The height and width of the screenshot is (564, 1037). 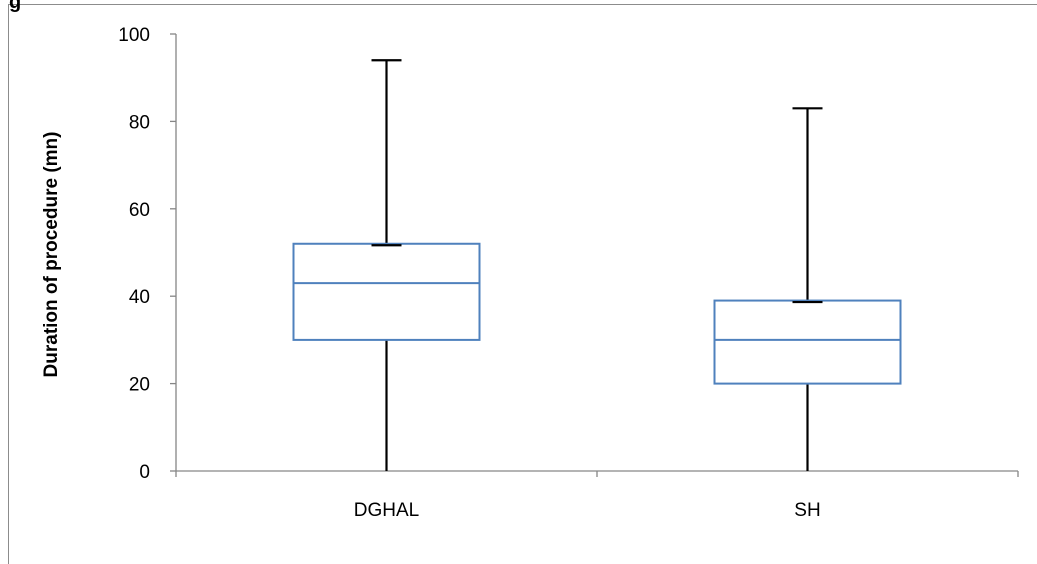 What do you see at coordinates (144, 472) in the screenshot?
I see `y-tick-label: 0` at bounding box center [144, 472].